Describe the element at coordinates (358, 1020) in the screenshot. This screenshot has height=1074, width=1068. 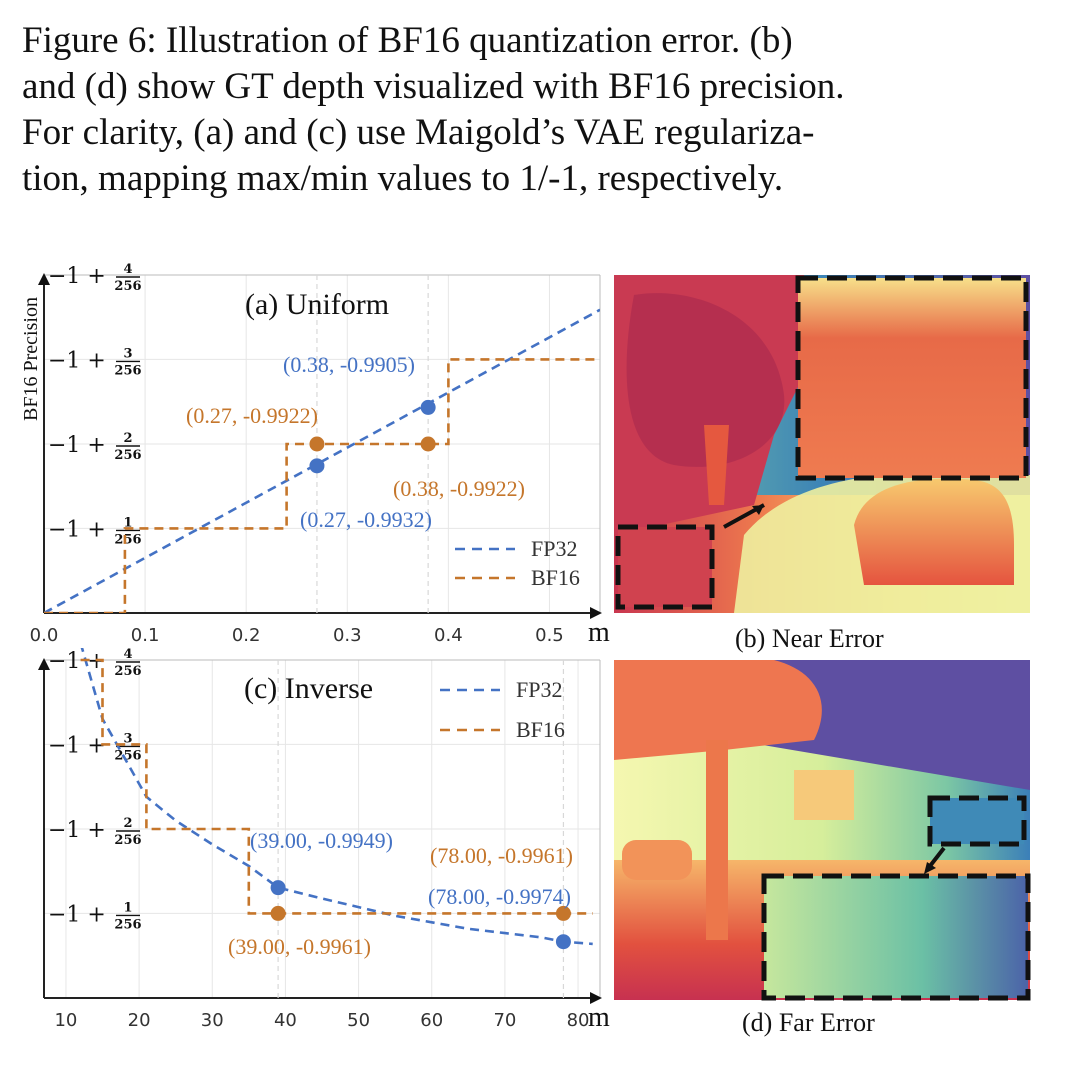
I see `x-tick-label: 50` at that location.